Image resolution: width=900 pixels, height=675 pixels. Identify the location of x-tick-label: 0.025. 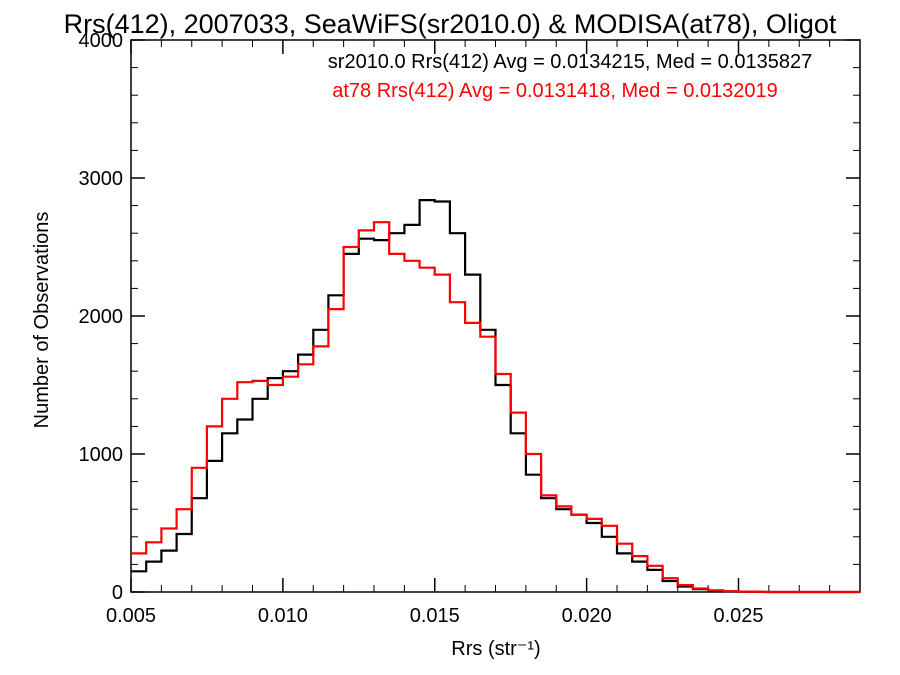
(738, 616).